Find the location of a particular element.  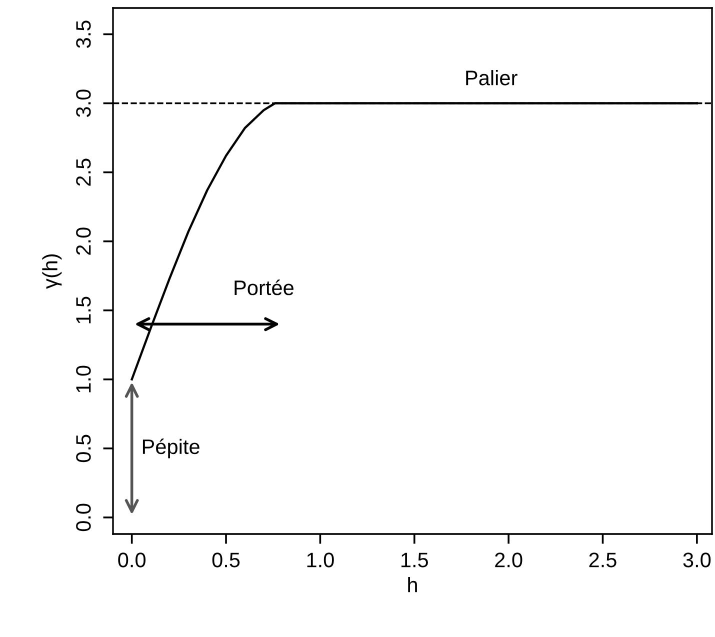

x-axis-title: h is located at coordinates (412, 584).